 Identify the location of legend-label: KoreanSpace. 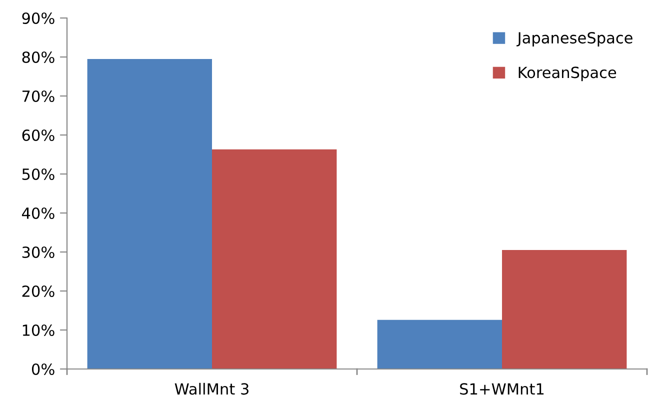
(567, 74).